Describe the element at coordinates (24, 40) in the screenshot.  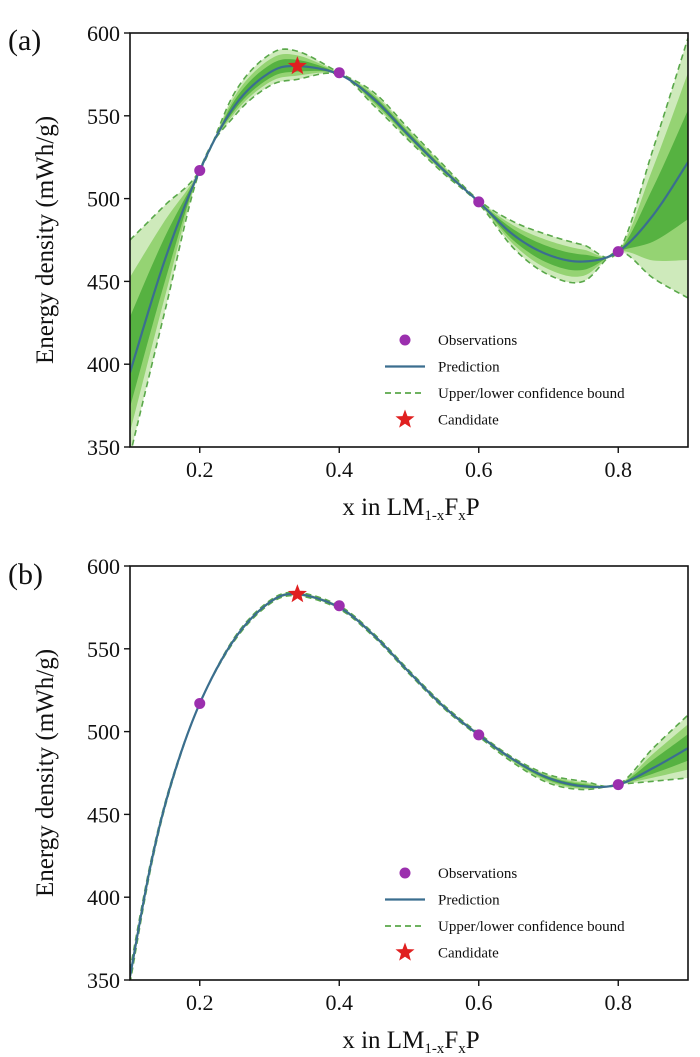
I see `panel-label: (a)` at that location.